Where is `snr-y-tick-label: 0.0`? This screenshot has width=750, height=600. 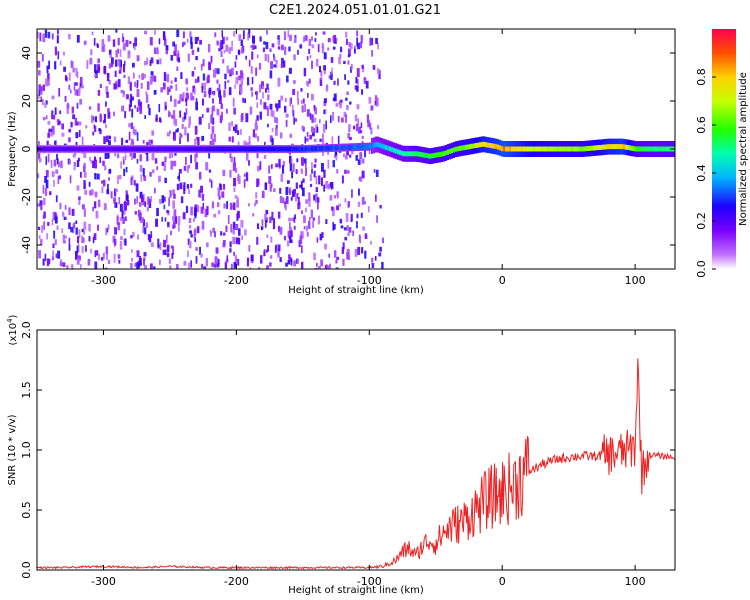
snr-y-tick-label: 0.0 is located at coordinates (26, 570).